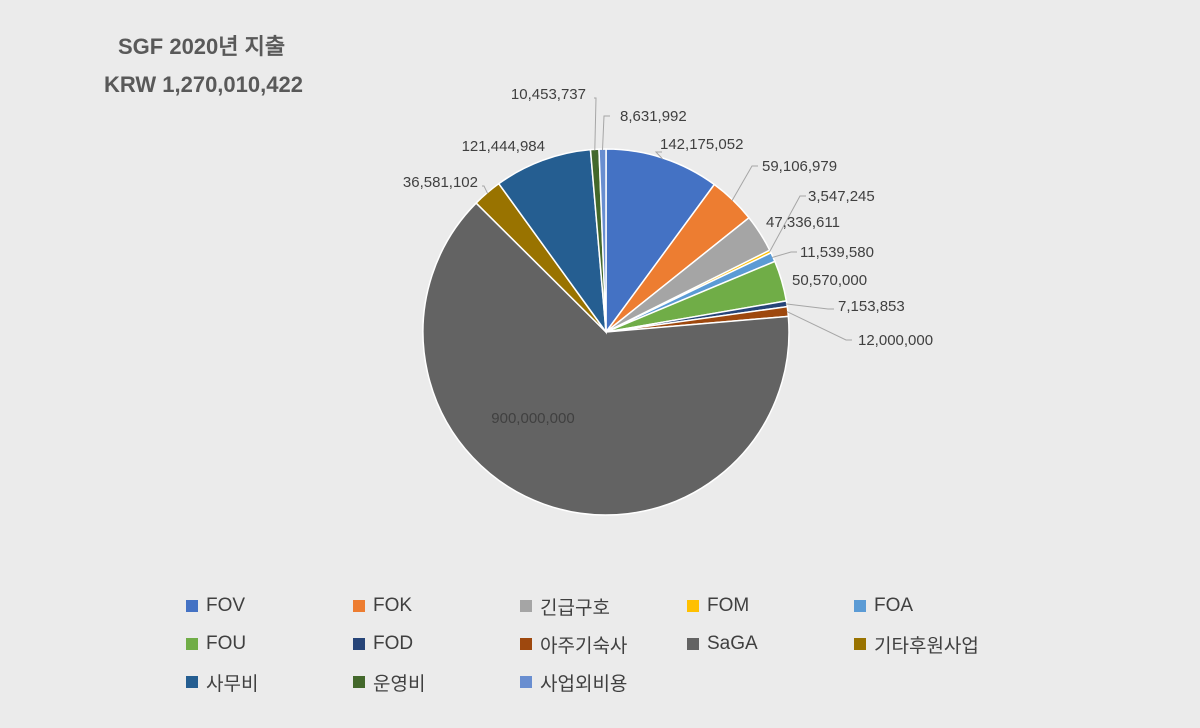 Image resolution: width=1200 pixels, height=728 pixels. What do you see at coordinates (269, 606) in the screenshot?
I see `legend-item-1: FOV` at bounding box center [269, 606].